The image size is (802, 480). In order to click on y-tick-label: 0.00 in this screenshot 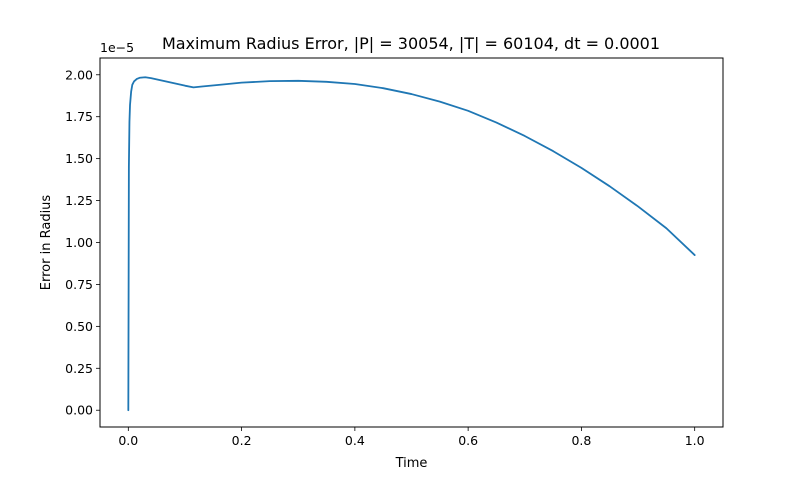, I will do `click(79, 410)`.